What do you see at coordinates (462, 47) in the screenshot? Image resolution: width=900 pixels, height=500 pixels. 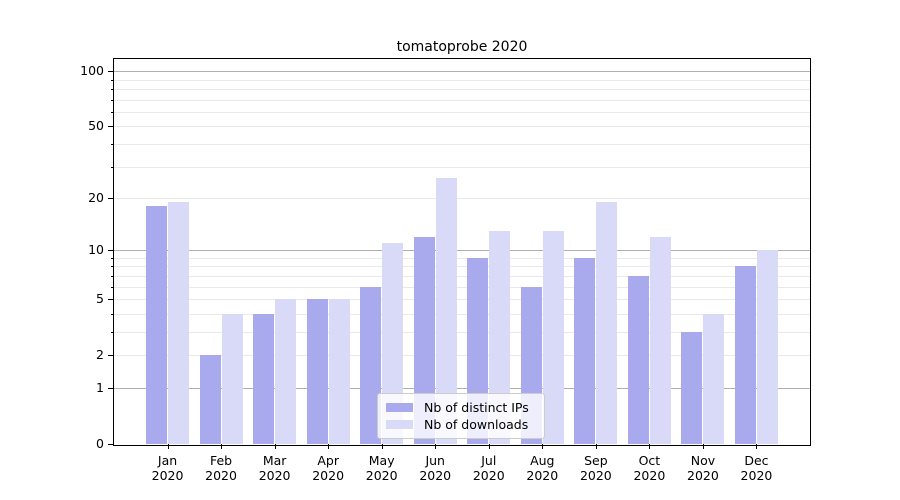 I see `chart-title: tomatoprobe 2020` at bounding box center [462, 47].